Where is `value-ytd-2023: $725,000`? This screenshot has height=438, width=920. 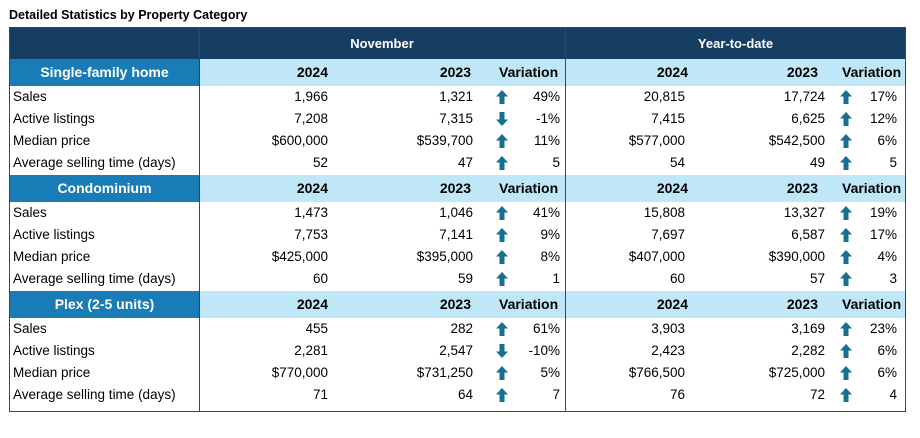
value-ytd-2023: $725,000 is located at coordinates (796, 372).